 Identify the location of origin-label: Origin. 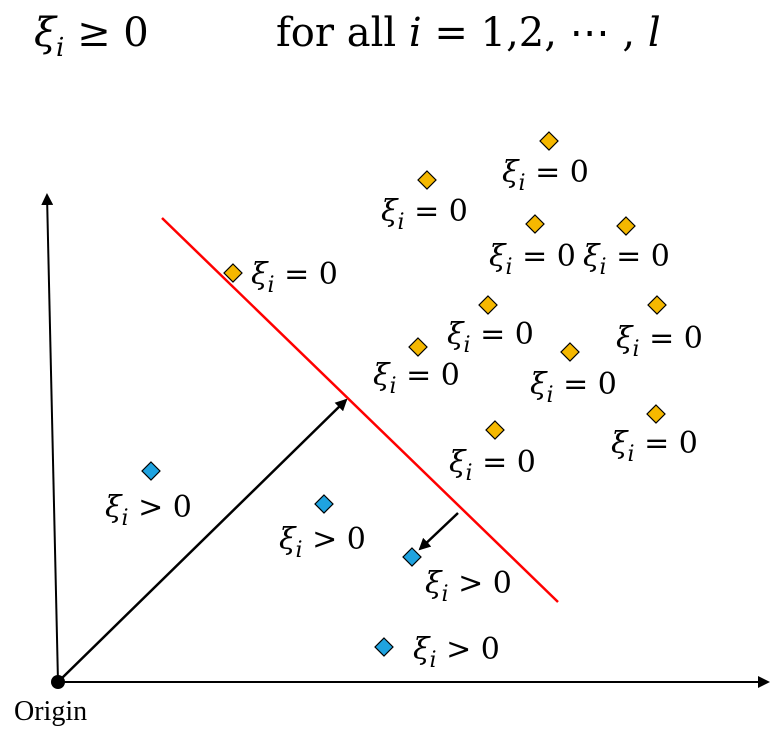
(50, 711).